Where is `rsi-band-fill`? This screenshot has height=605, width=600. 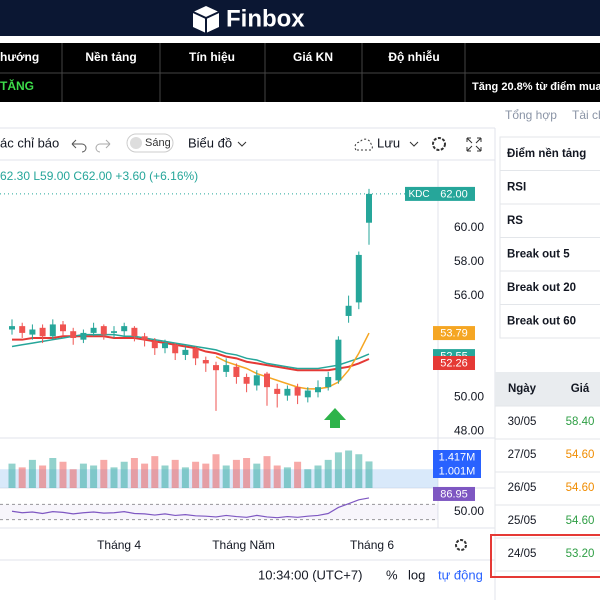 rsi-band-fill is located at coordinates (219, 512).